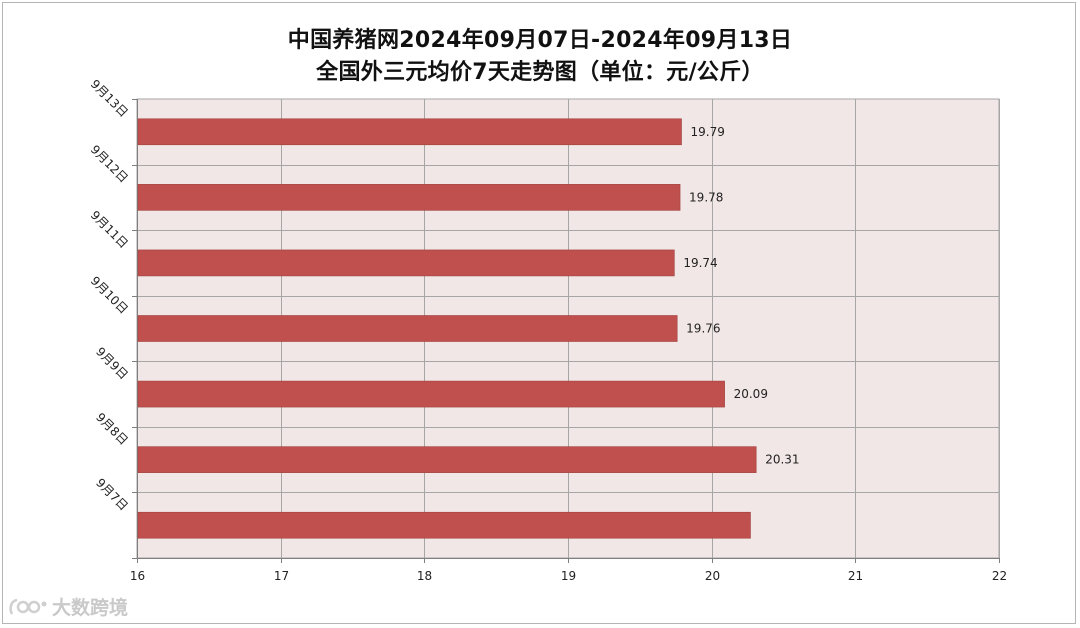  Describe the element at coordinates (109, 229) in the screenshot. I see `y-tick-label: 9月11日` at that location.